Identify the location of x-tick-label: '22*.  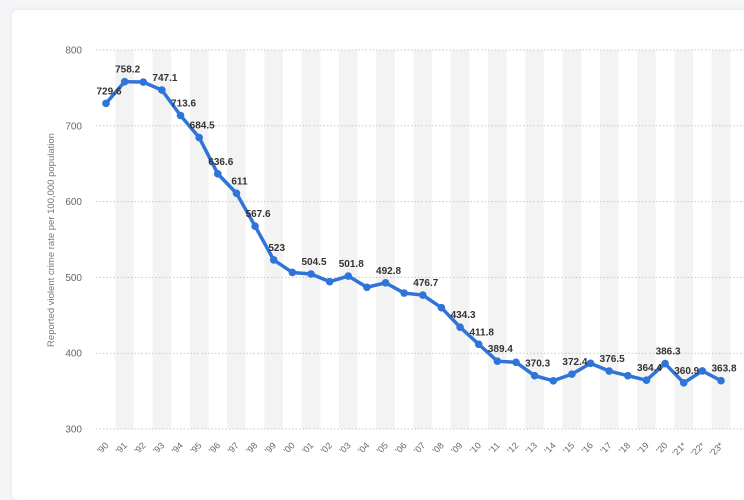
(698, 449).